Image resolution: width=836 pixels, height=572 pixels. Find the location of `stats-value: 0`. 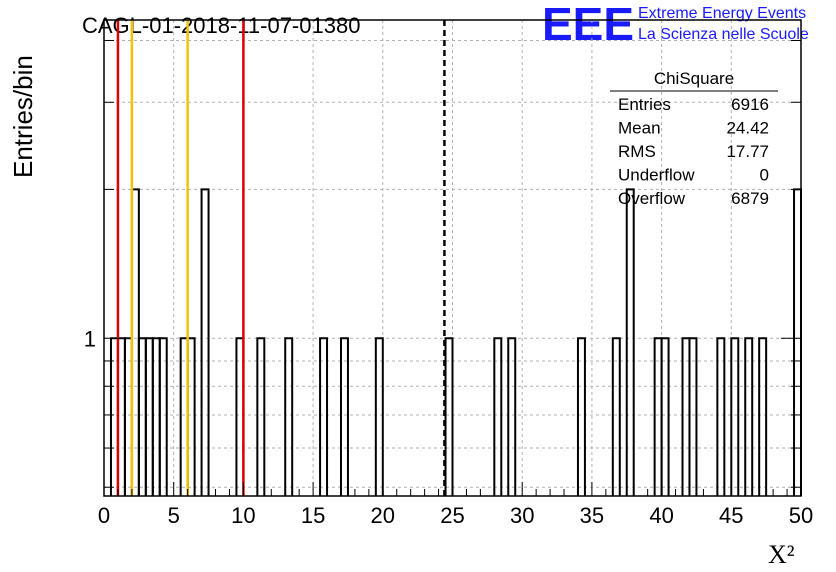

stats-value: 0 is located at coordinates (764, 175).